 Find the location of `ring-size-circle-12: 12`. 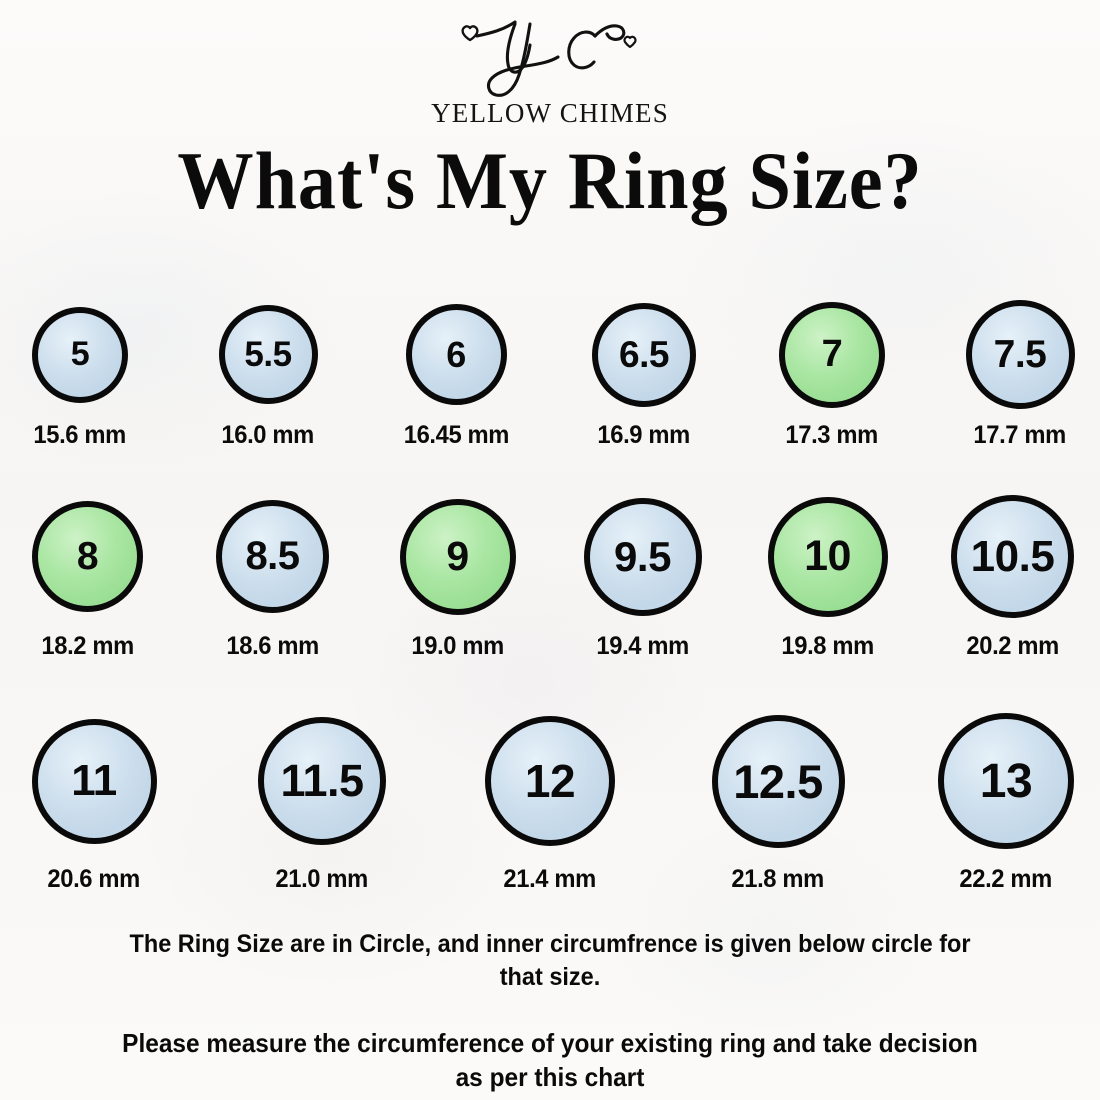

ring-size-circle-12: 12 is located at coordinates (550, 781).